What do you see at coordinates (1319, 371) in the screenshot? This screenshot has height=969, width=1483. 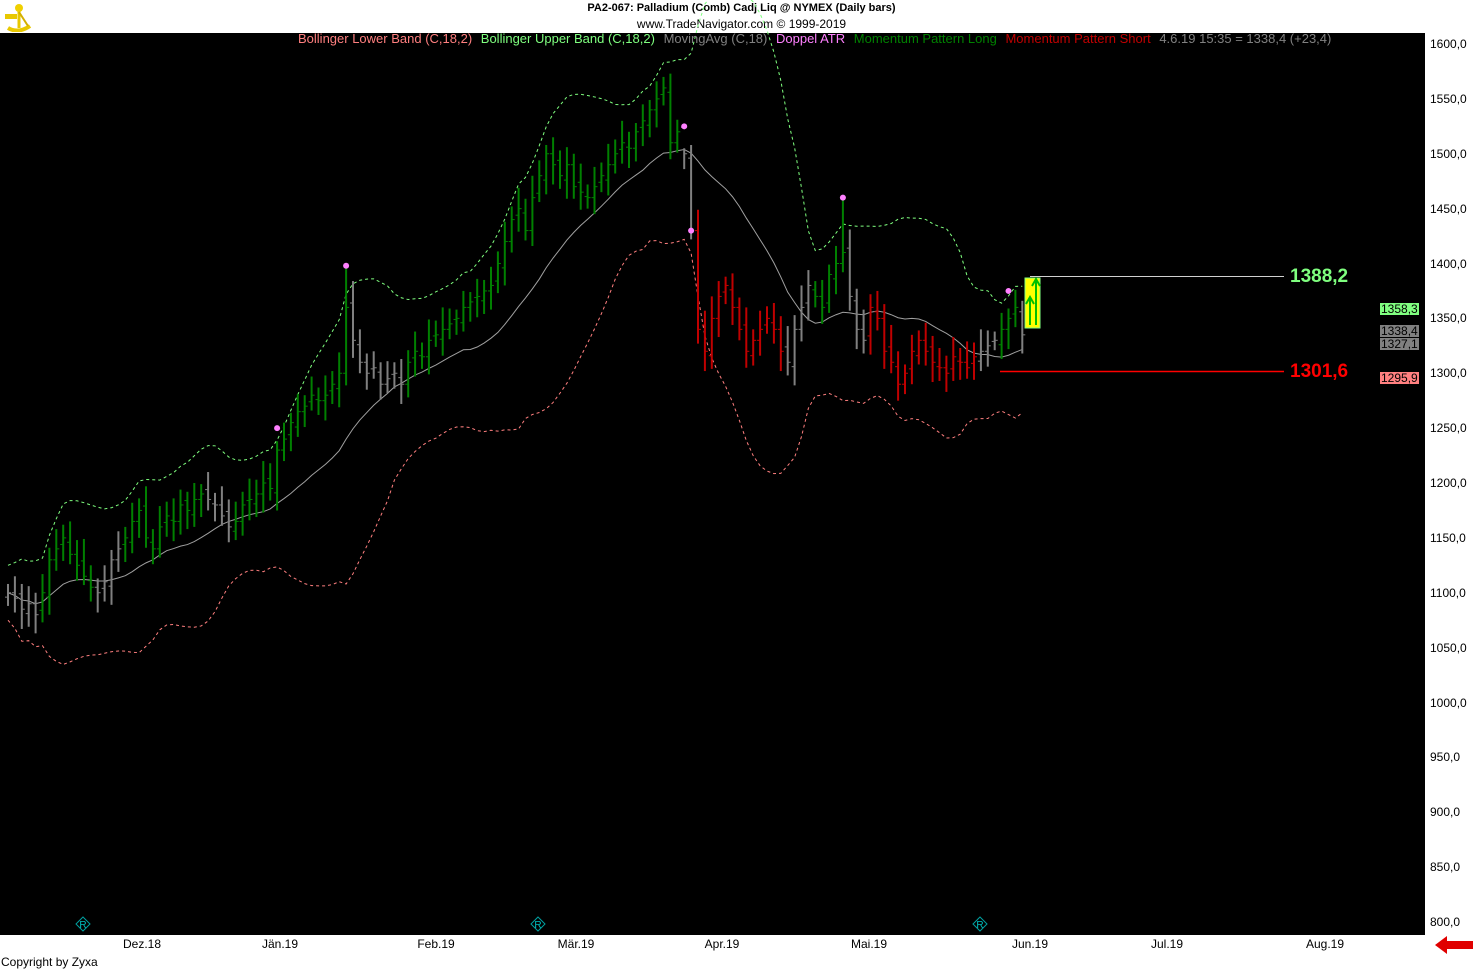 I see `level-label-lower: 1301,6` at bounding box center [1319, 371].